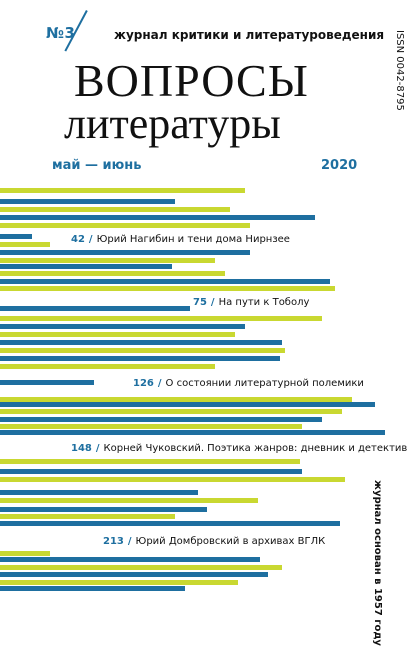 The width and height of the screenshot is (415, 646). Describe the element at coordinates (81, 448) in the screenshot. I see `toc-page-number: 148` at that location.